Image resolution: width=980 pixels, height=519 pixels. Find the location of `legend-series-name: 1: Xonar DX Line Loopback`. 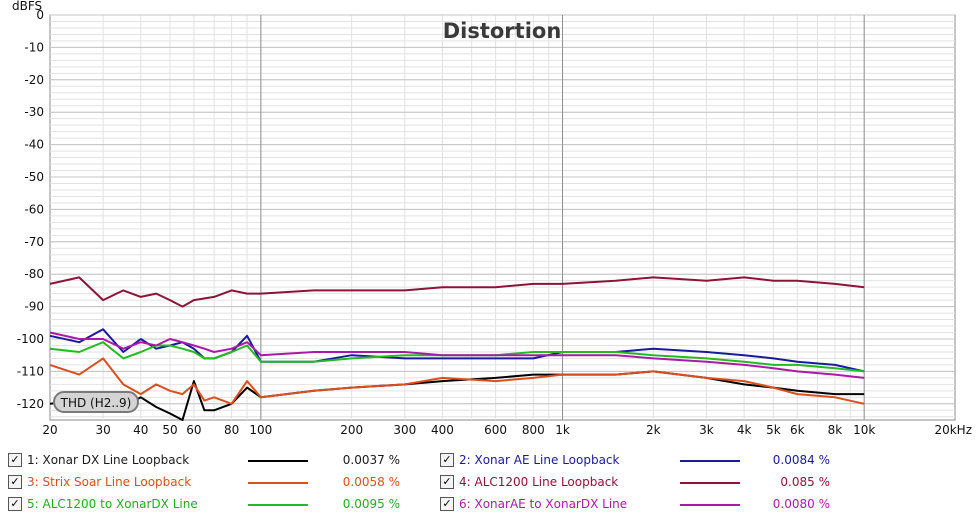

legend-series-name: 1: Xonar DX Line Loopback is located at coordinates (108, 460).